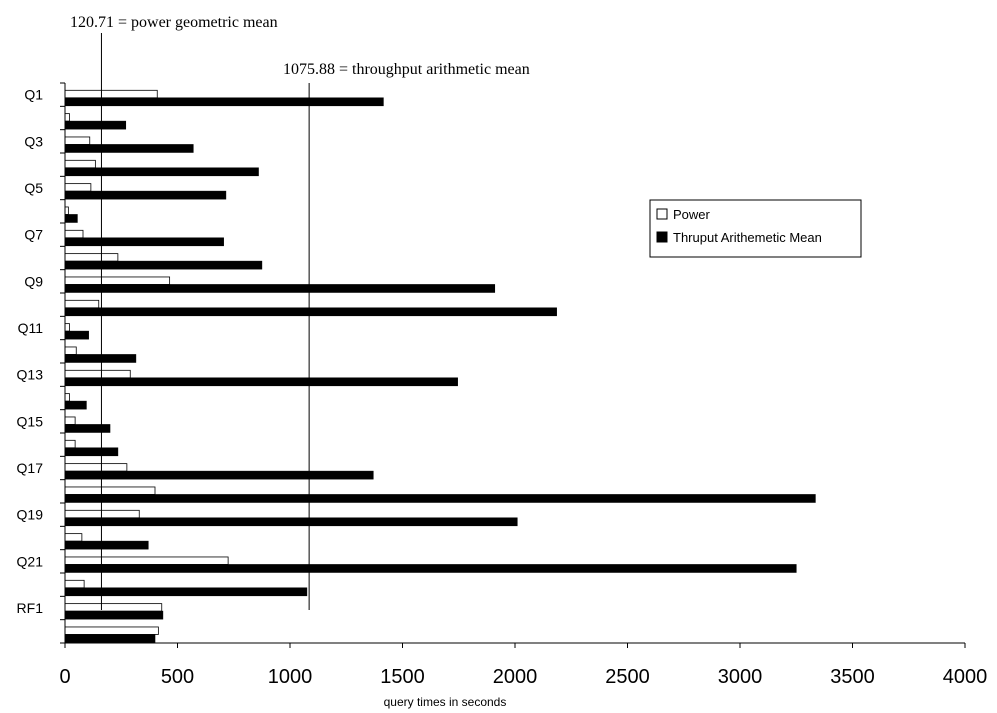 The height and width of the screenshot is (713, 997). What do you see at coordinates (75, 405) in the screenshot?
I see `bar-thruput-q14` at bounding box center [75, 405].